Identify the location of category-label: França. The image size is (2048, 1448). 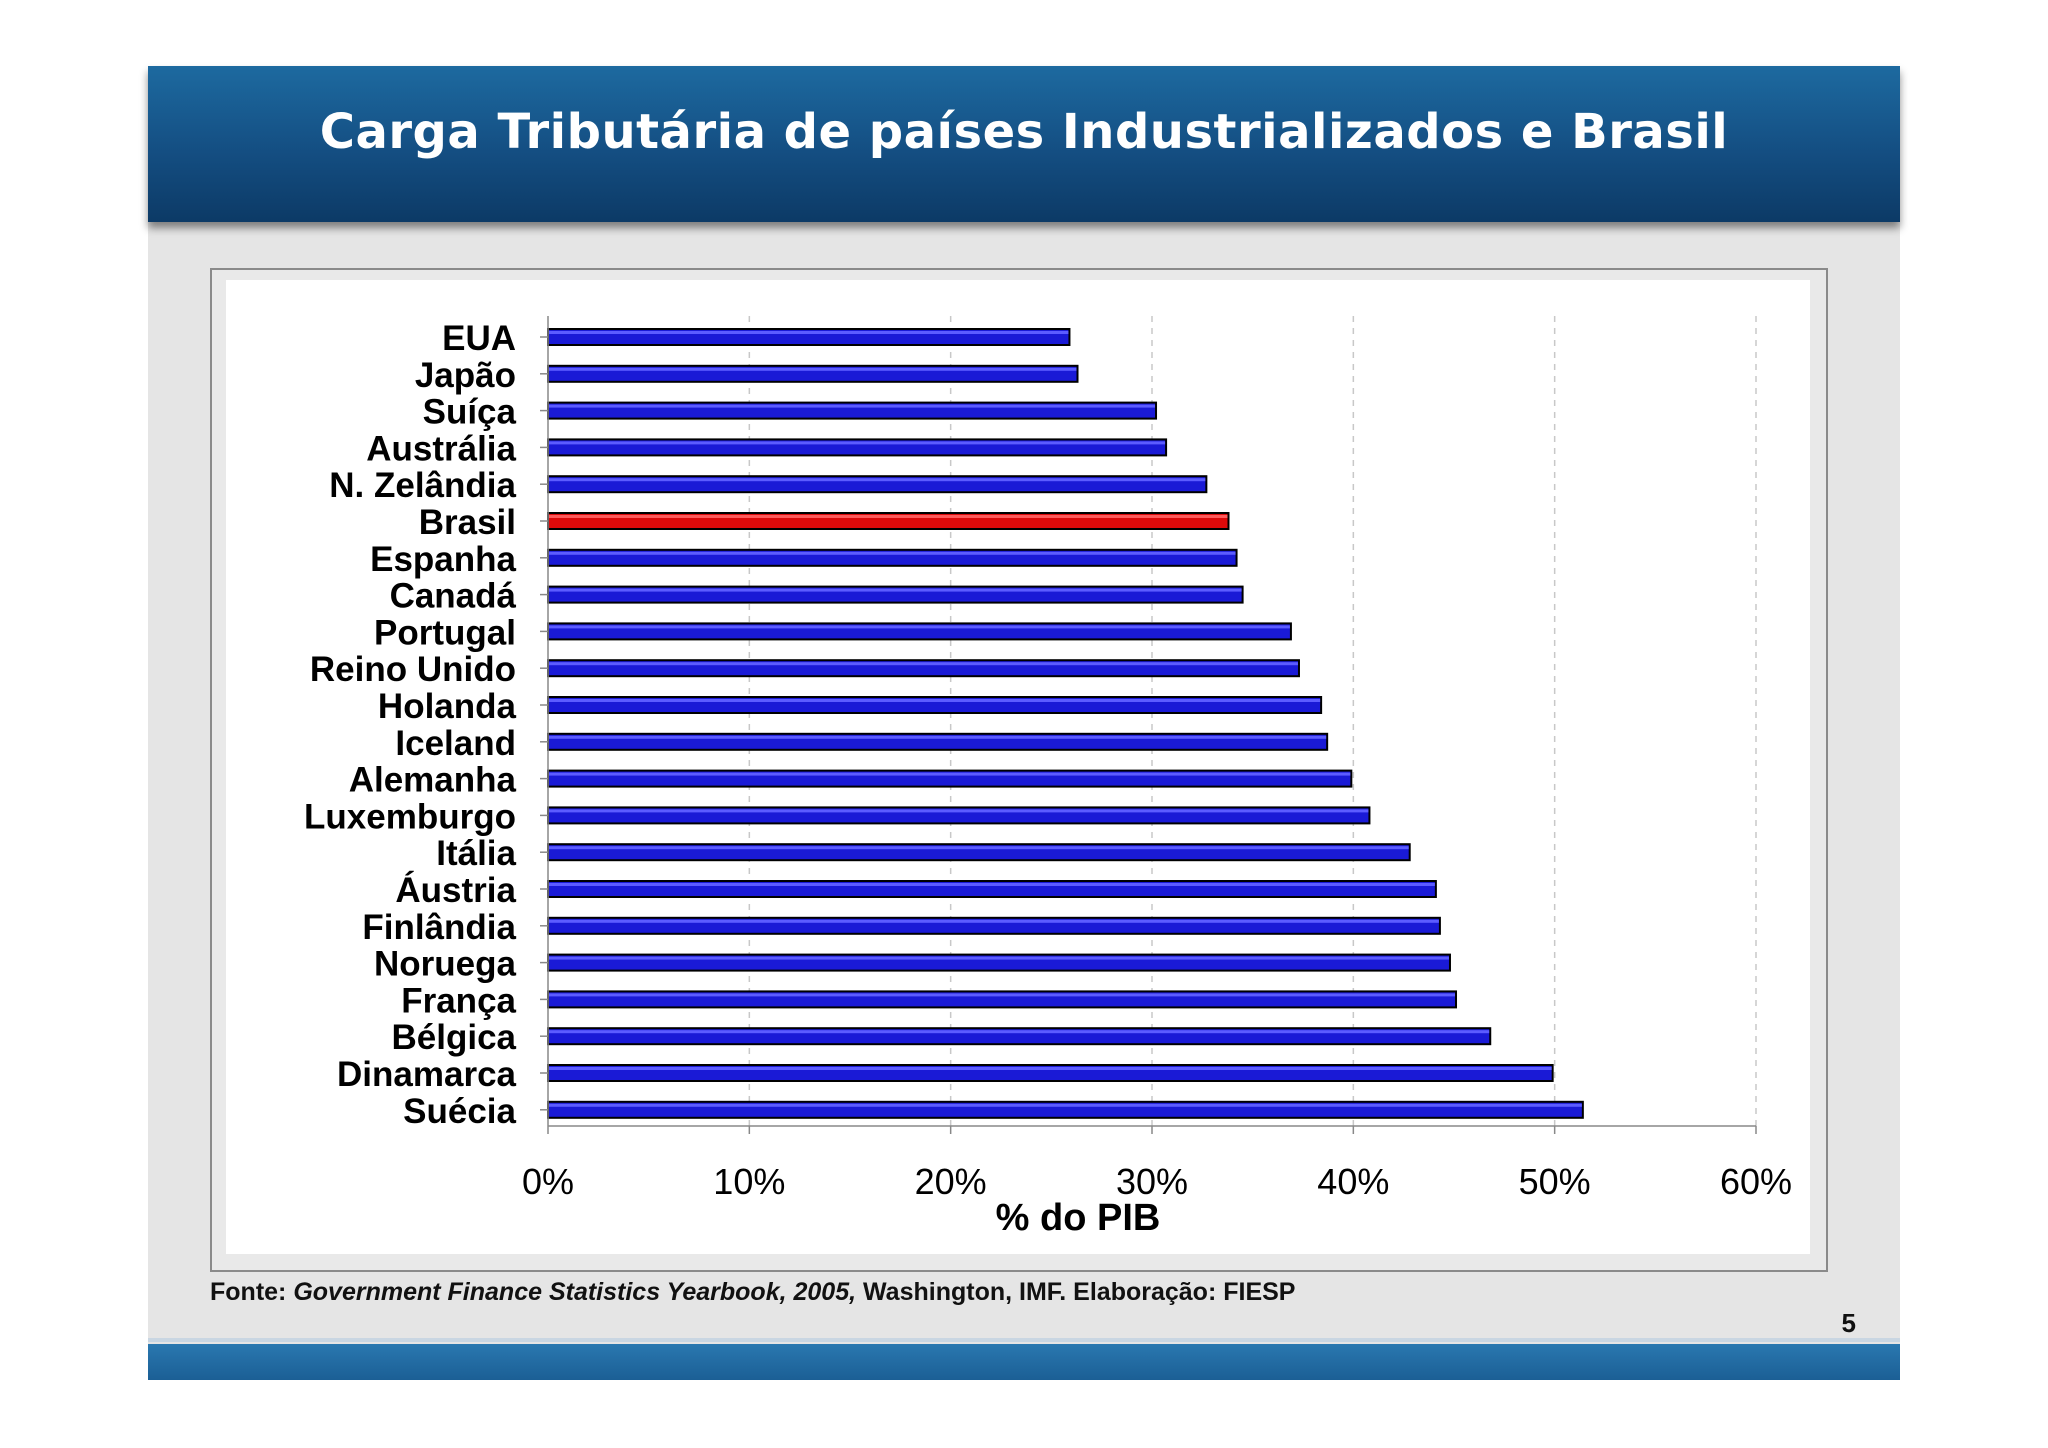
(458, 1000).